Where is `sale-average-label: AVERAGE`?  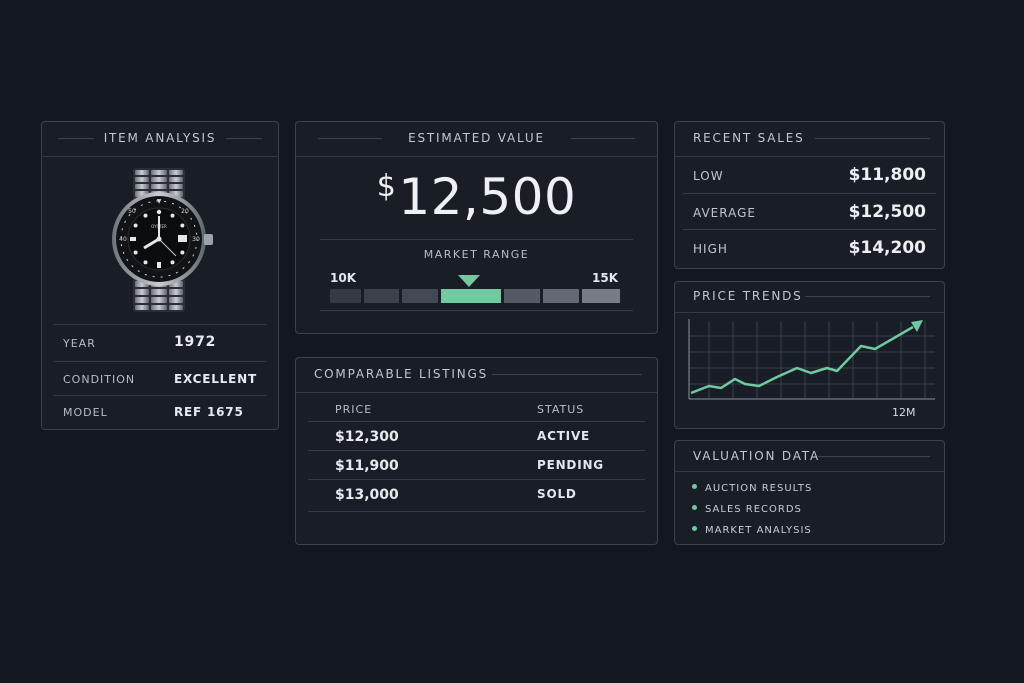 sale-average-label: AVERAGE is located at coordinates (724, 213).